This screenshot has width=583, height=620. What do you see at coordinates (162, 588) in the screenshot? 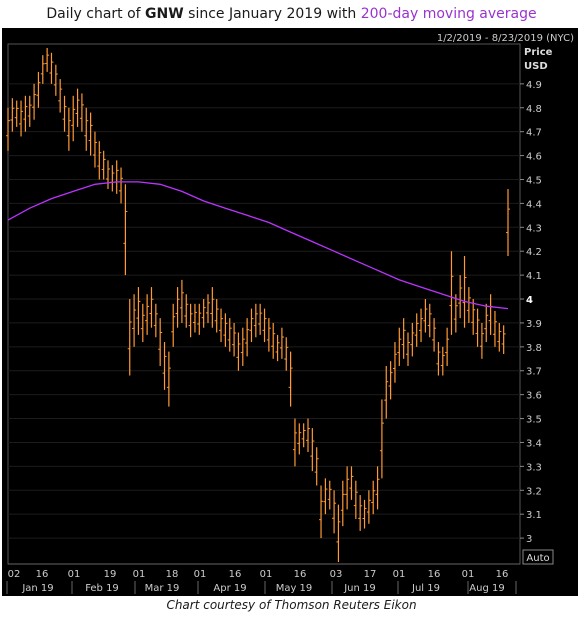
I see `x-month-label: Mar 19` at bounding box center [162, 588].